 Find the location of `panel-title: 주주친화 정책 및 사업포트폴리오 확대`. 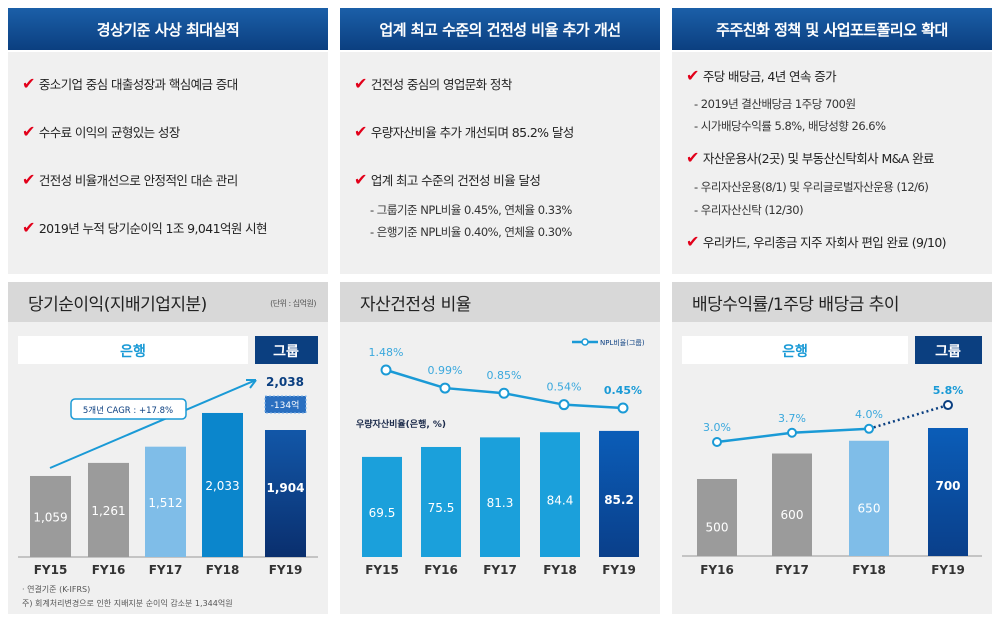

panel-title: 주주친화 정책 및 사업포트폴리오 확대 is located at coordinates (832, 29).